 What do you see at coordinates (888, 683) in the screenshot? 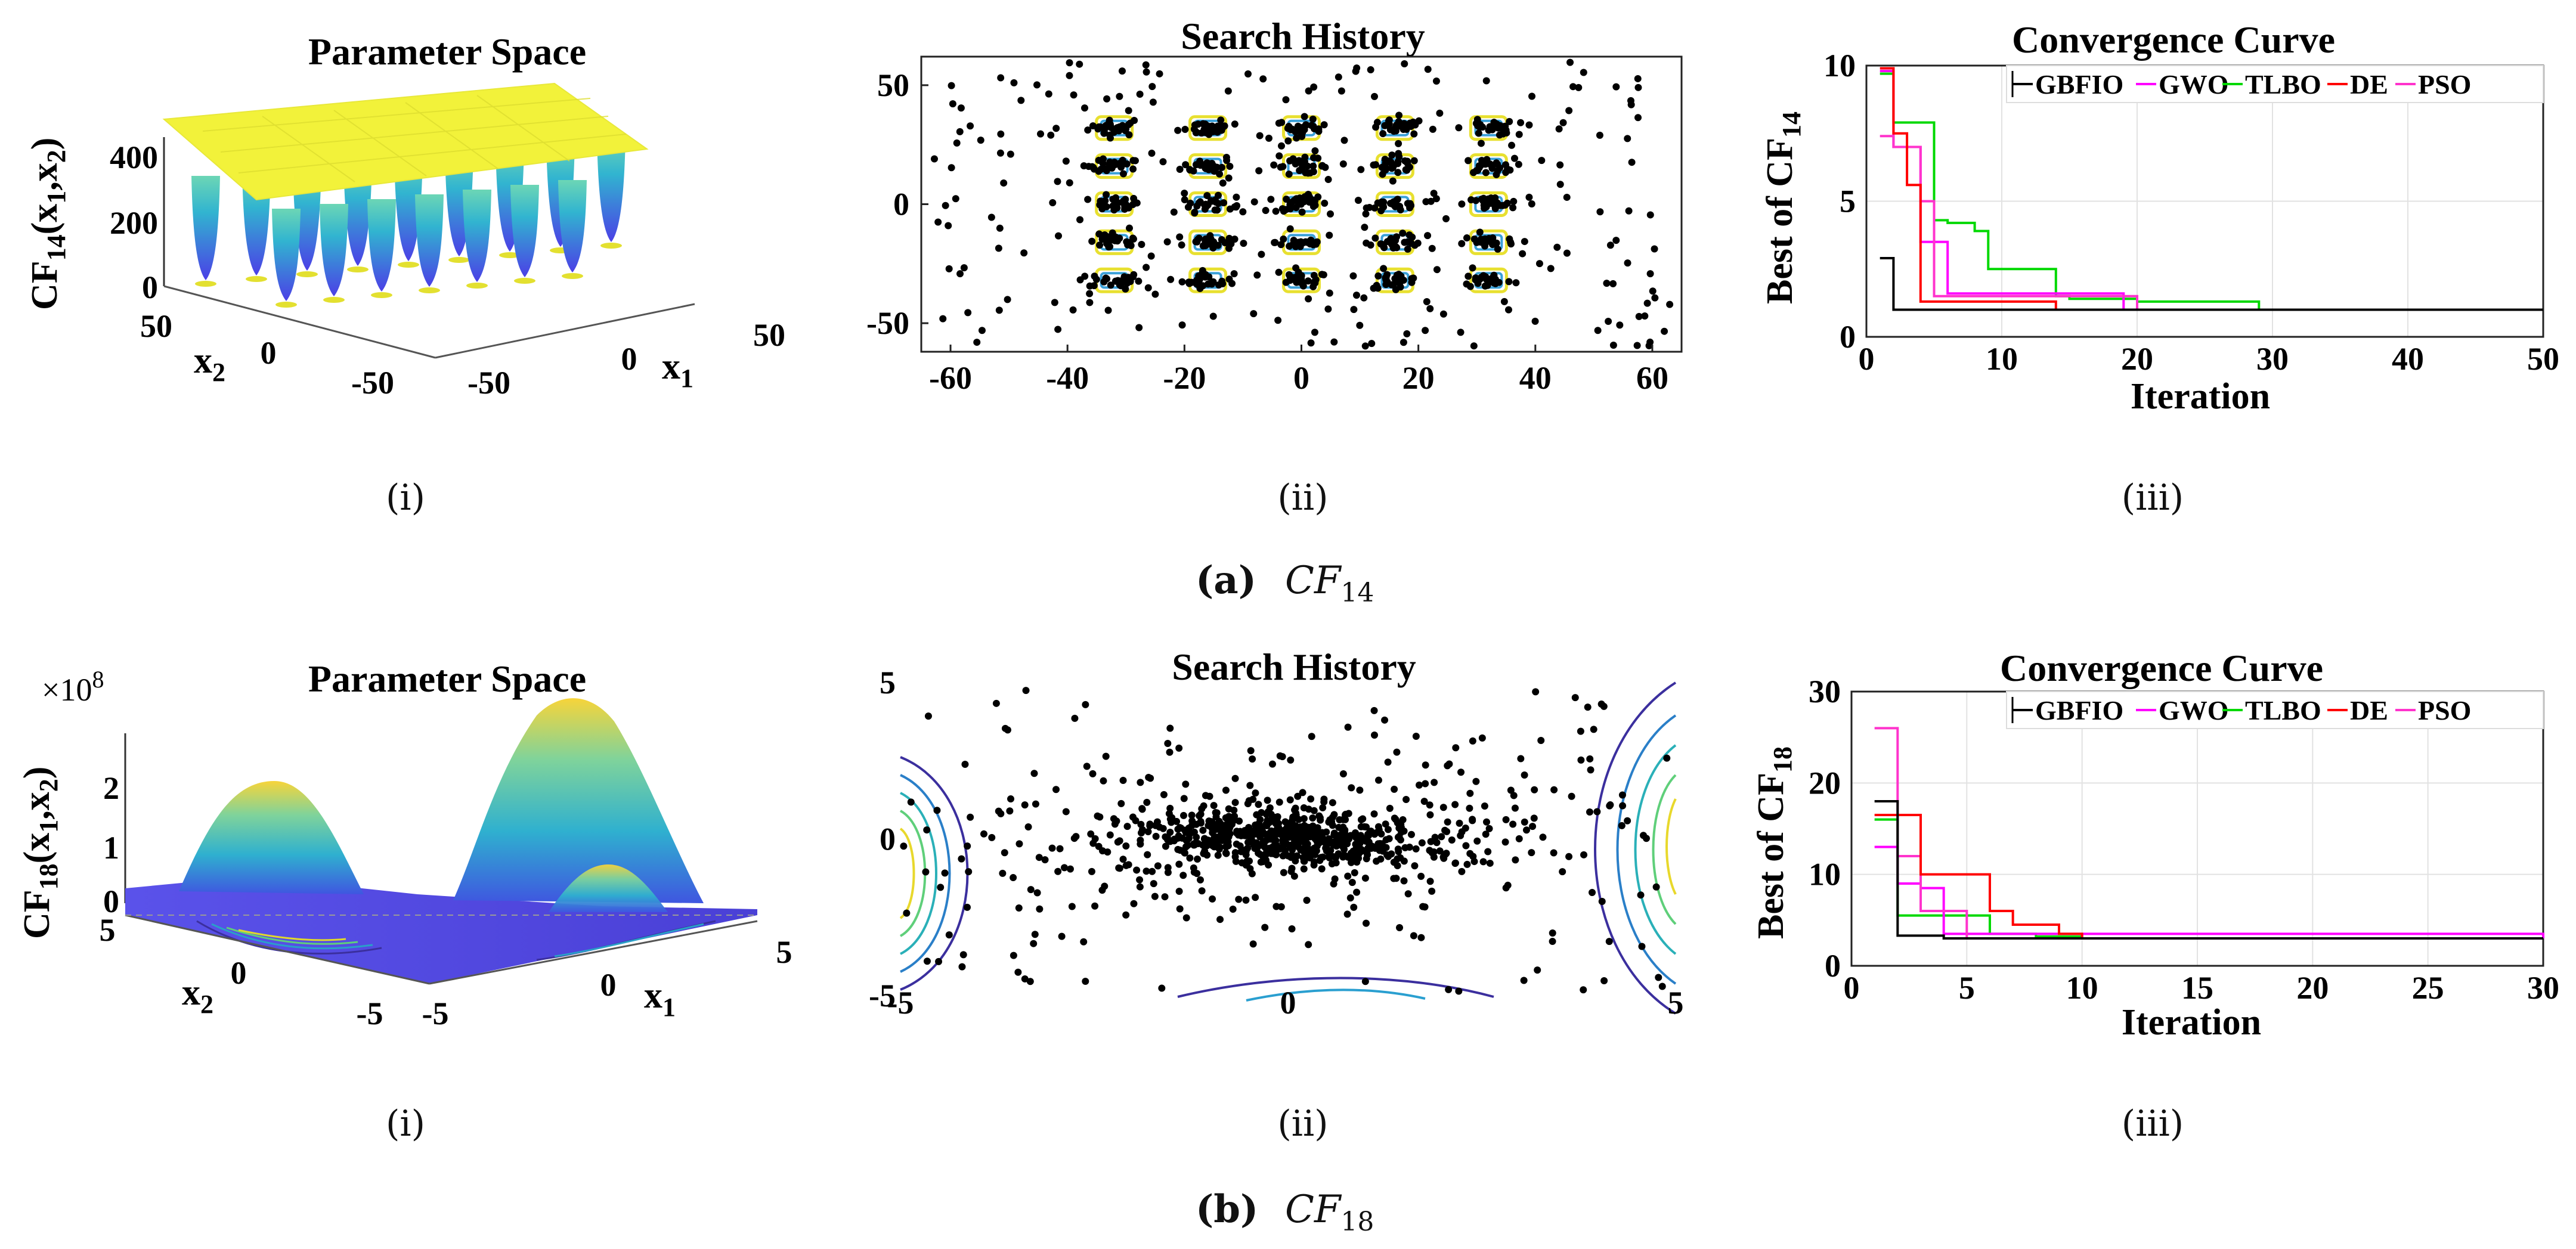
I see `y-tick: 5` at bounding box center [888, 683].